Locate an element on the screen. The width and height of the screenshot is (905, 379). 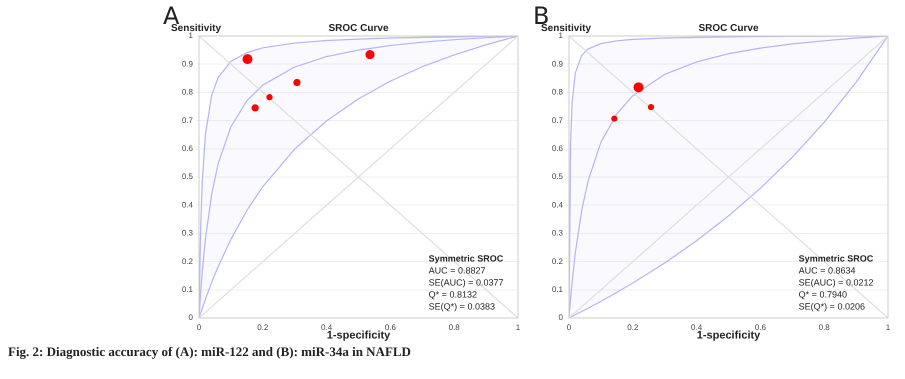
annotation: Q* = 0.7940 is located at coordinates (822, 294).